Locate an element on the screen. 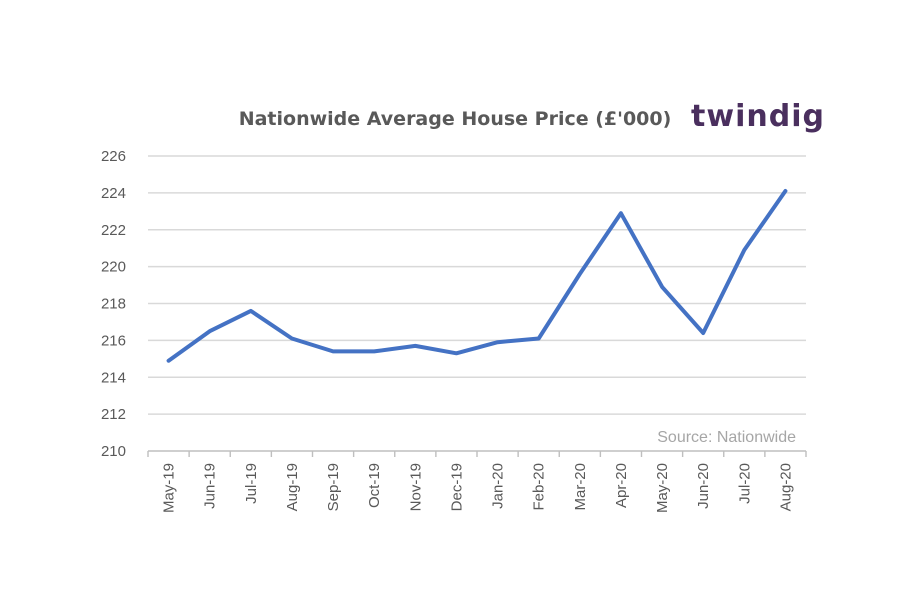 This screenshot has width=910, height=603. y-tick-label: 216 is located at coordinates (113, 340).